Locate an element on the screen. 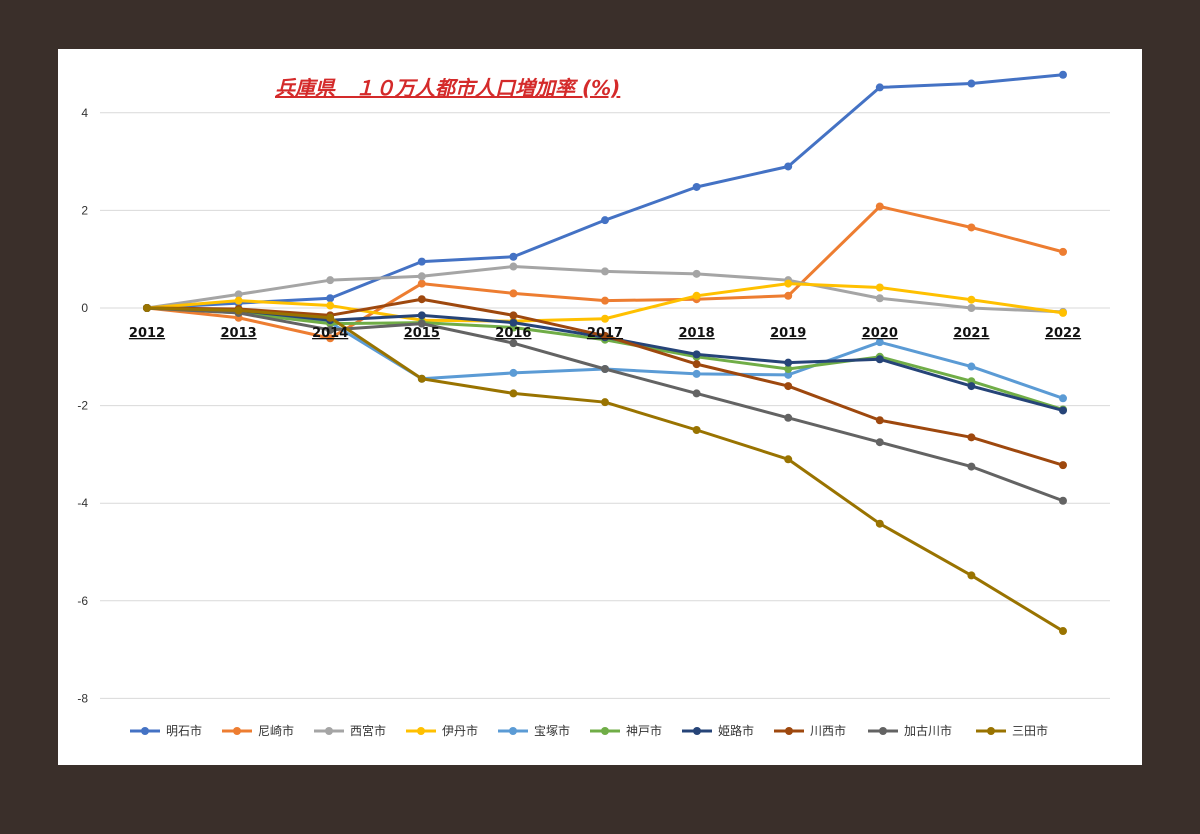 This screenshot has height=834, width=1200. y-tick-label: -2 is located at coordinates (82, 406).